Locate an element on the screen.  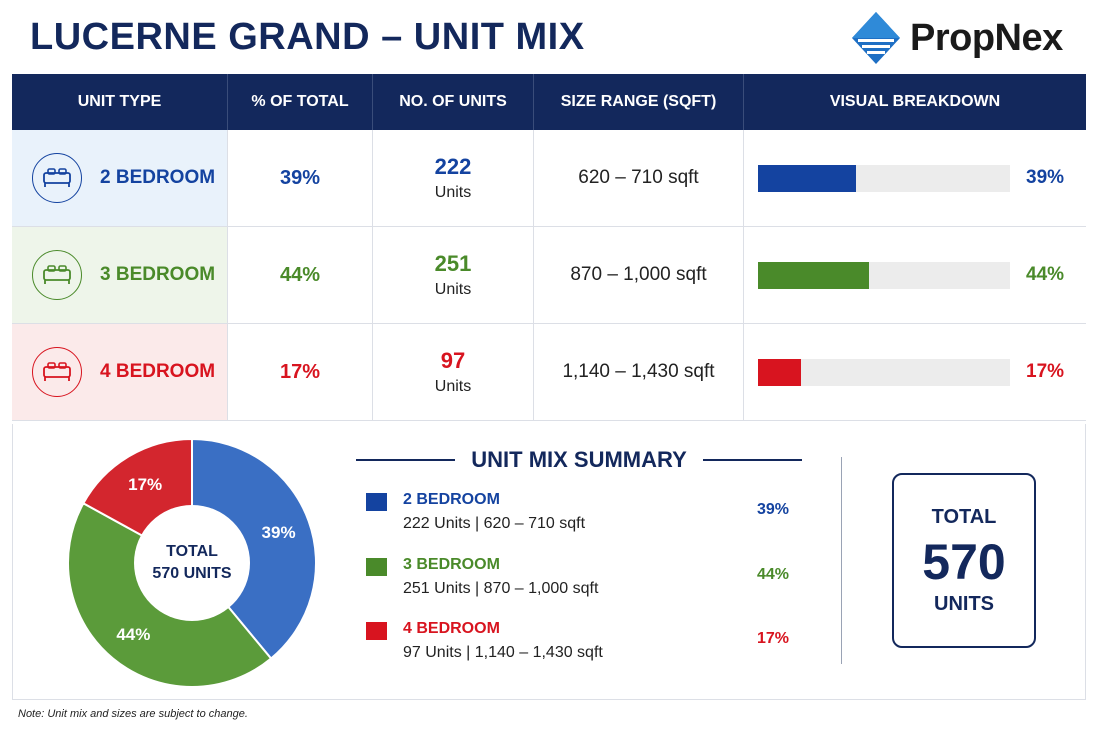
summary-divider is located at coordinates (841, 560).